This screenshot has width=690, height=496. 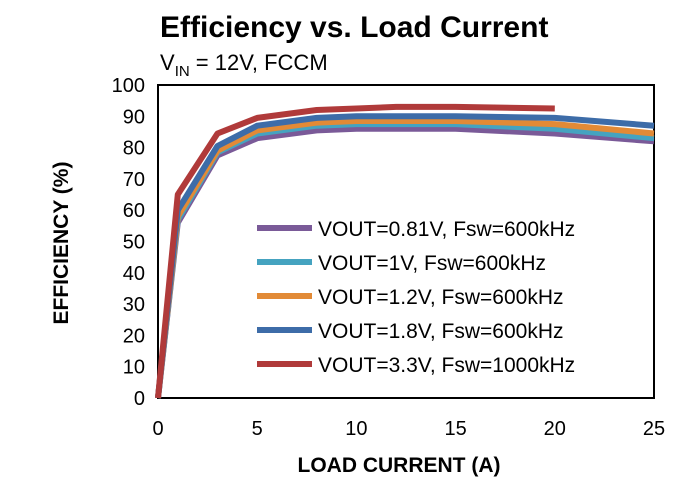 I want to click on legend-label-2: VOUT=1V, Fsw=600kHz, so click(x=432, y=263).